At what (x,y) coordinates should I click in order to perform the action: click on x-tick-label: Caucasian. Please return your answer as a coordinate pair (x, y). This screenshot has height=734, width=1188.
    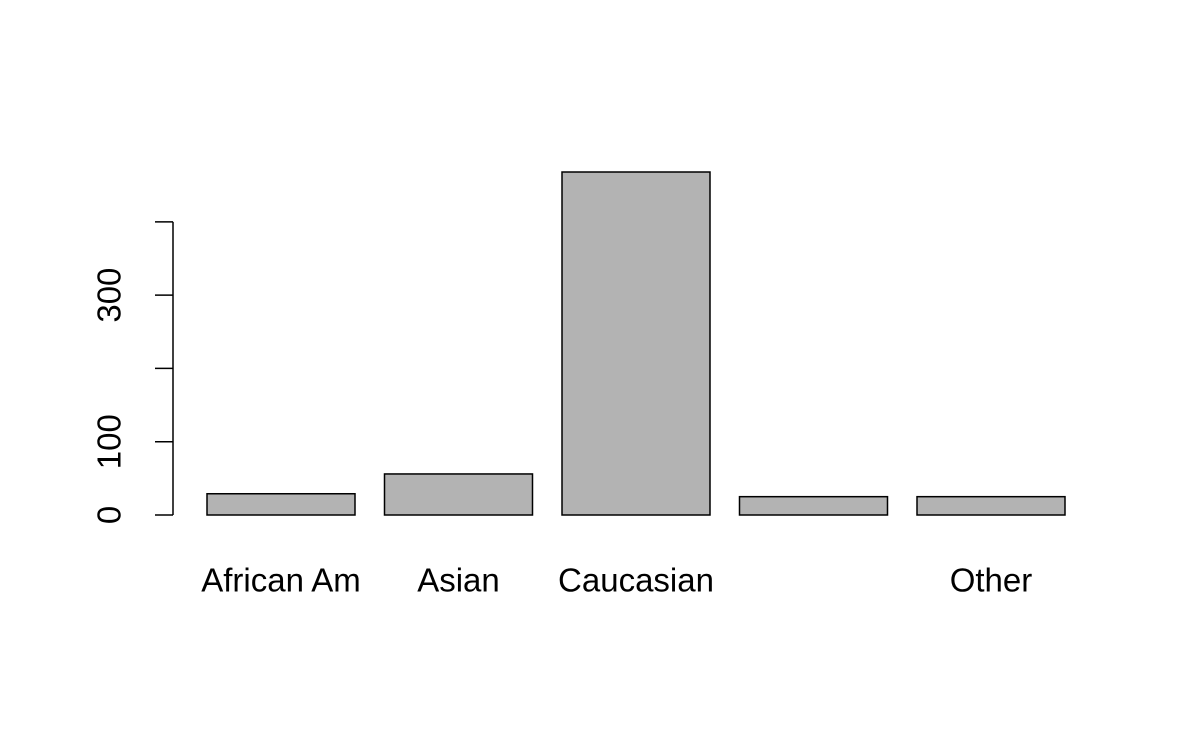
    Looking at the image, I should click on (636, 580).